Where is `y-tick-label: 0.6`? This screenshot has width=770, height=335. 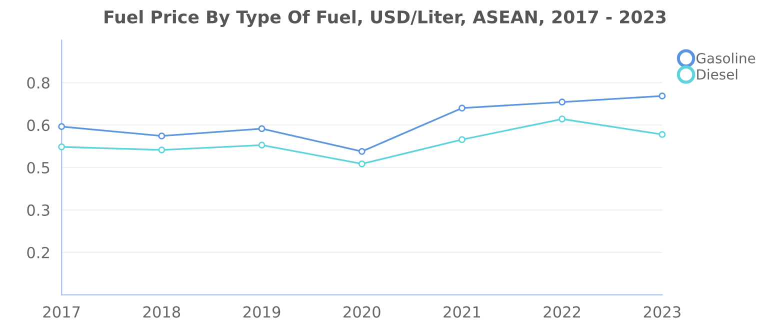
y-tick-label: 0.6 is located at coordinates (38, 126).